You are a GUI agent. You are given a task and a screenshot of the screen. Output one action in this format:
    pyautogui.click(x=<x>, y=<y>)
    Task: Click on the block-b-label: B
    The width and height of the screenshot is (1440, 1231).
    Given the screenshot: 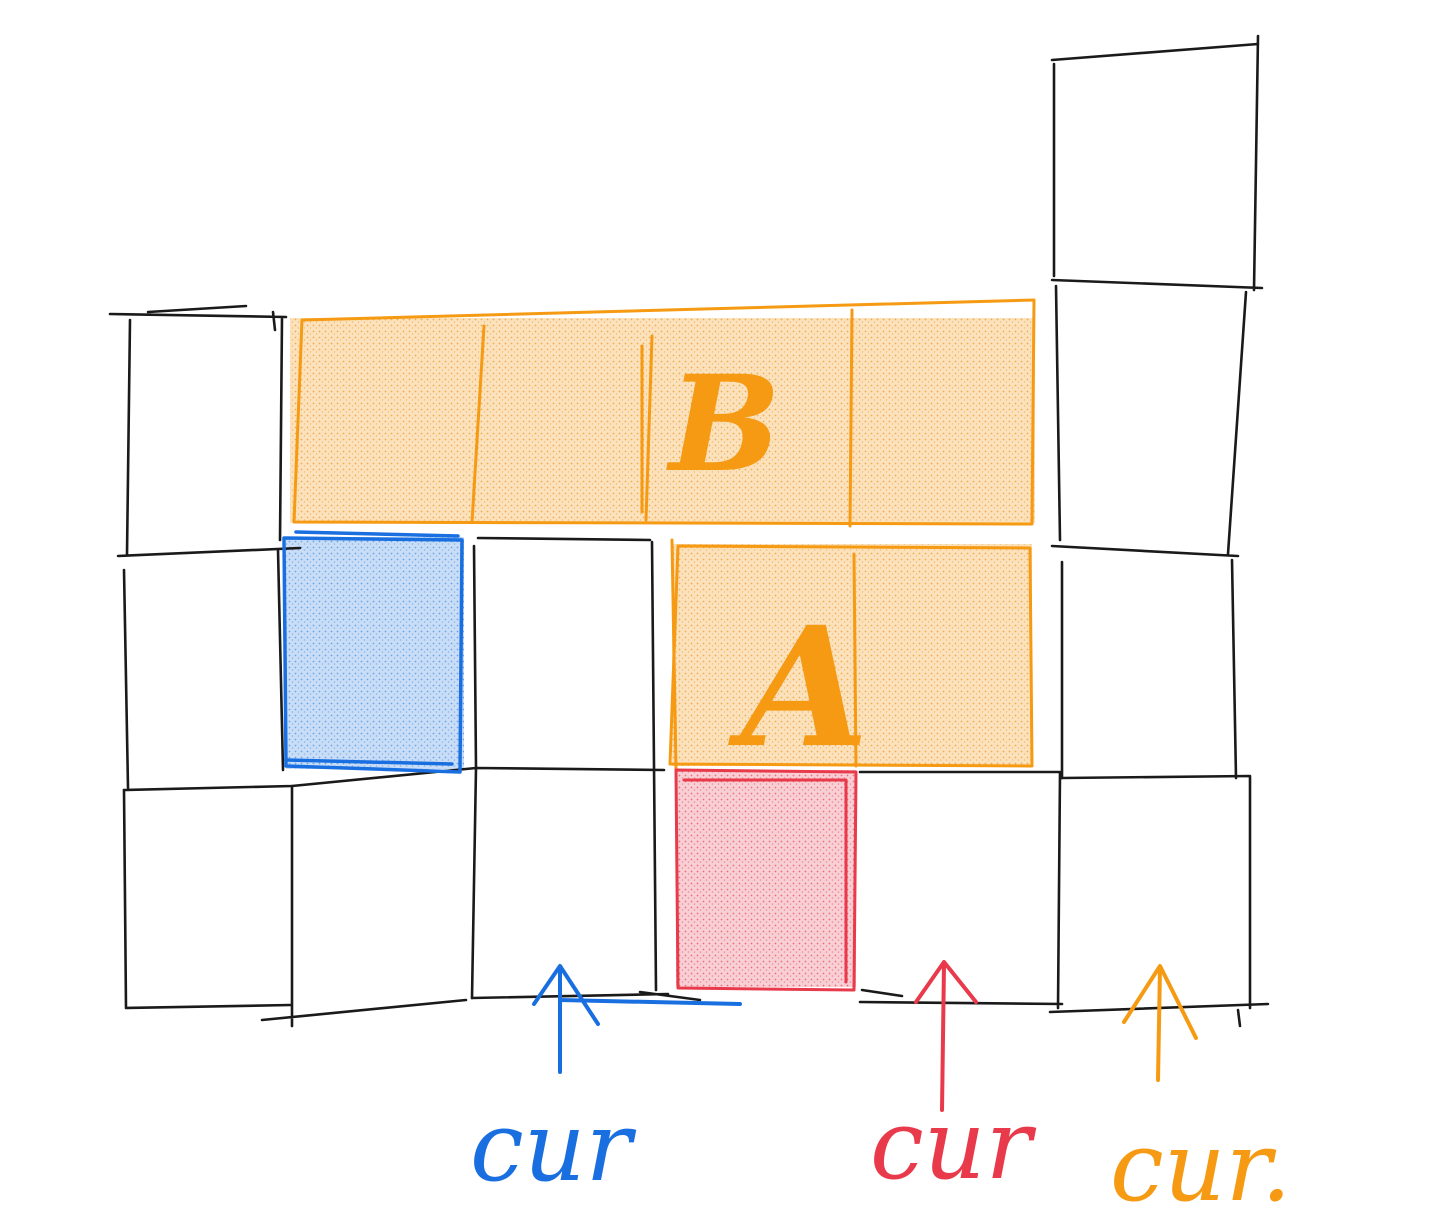 What is the action you would take?
    pyautogui.click(x=723, y=424)
    